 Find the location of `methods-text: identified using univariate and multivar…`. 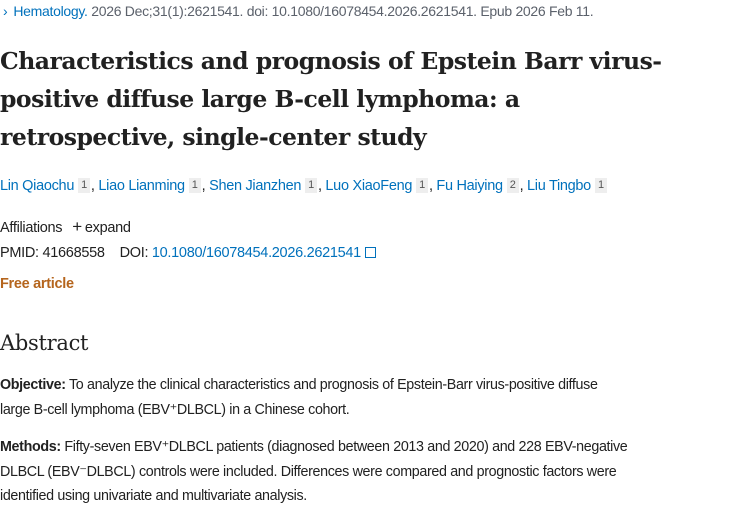

methods-text: identified using univariate and multivar… is located at coordinates (153, 496).